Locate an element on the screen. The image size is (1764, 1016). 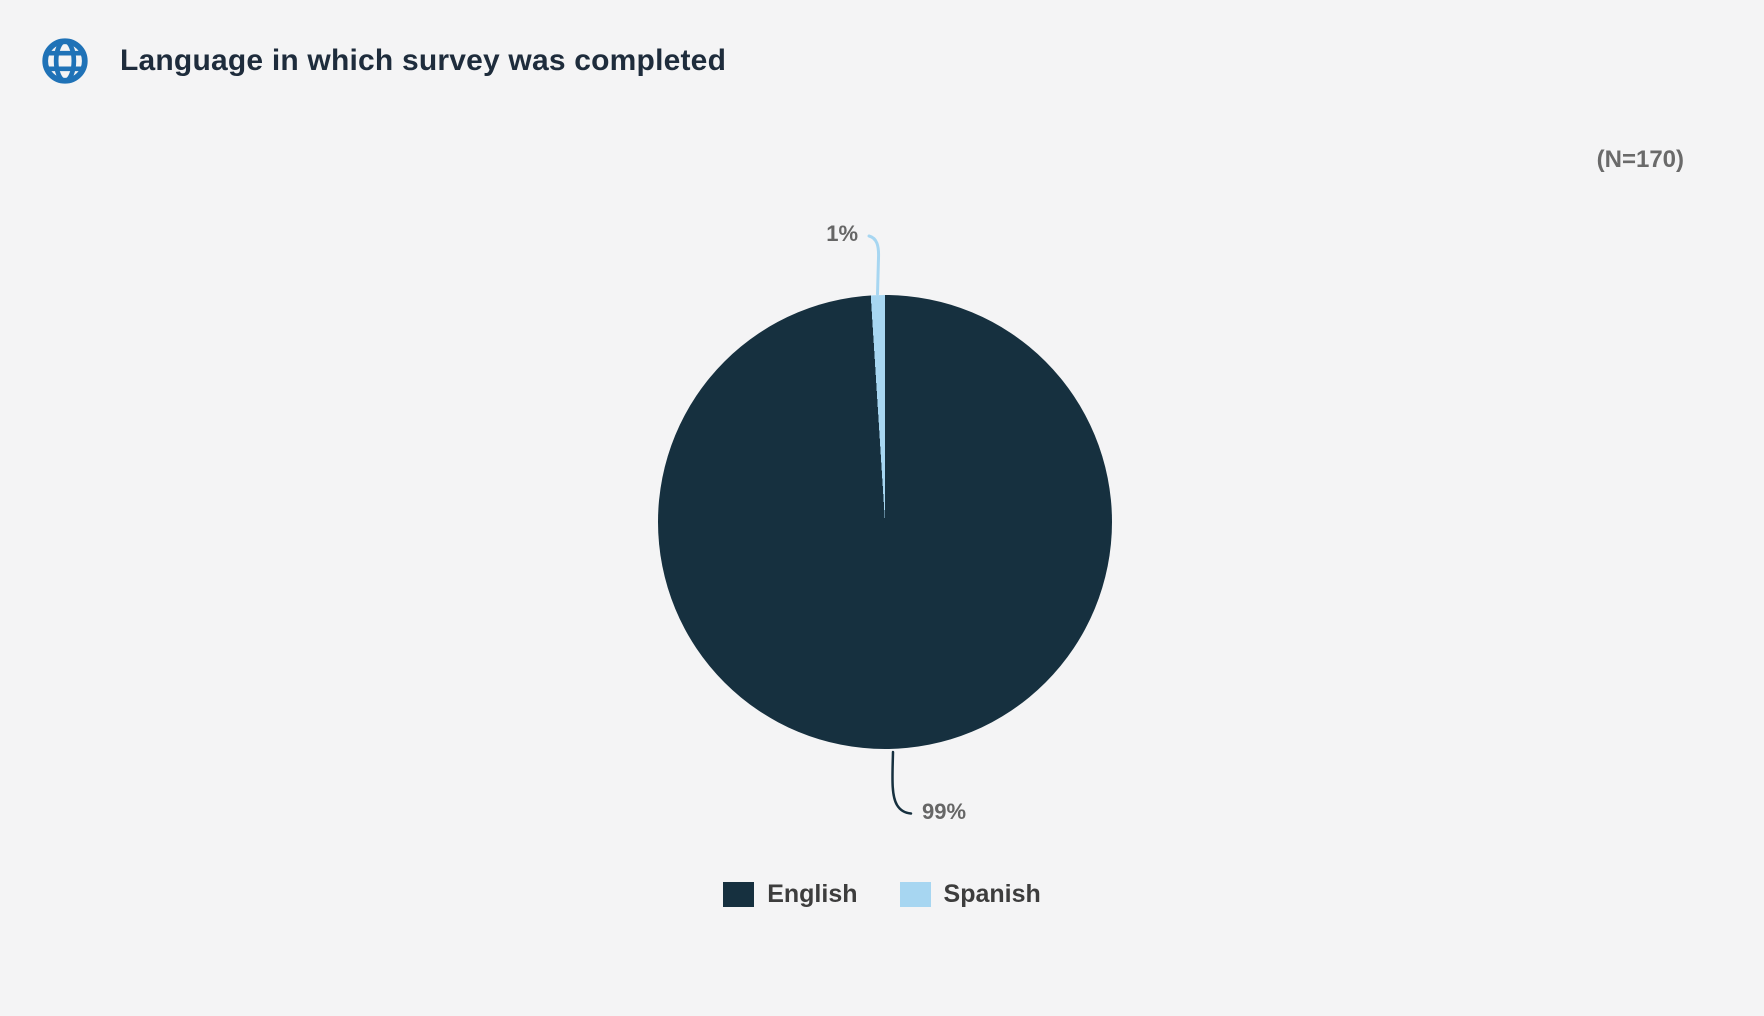
spanish-leader-line is located at coordinates (874, 265).